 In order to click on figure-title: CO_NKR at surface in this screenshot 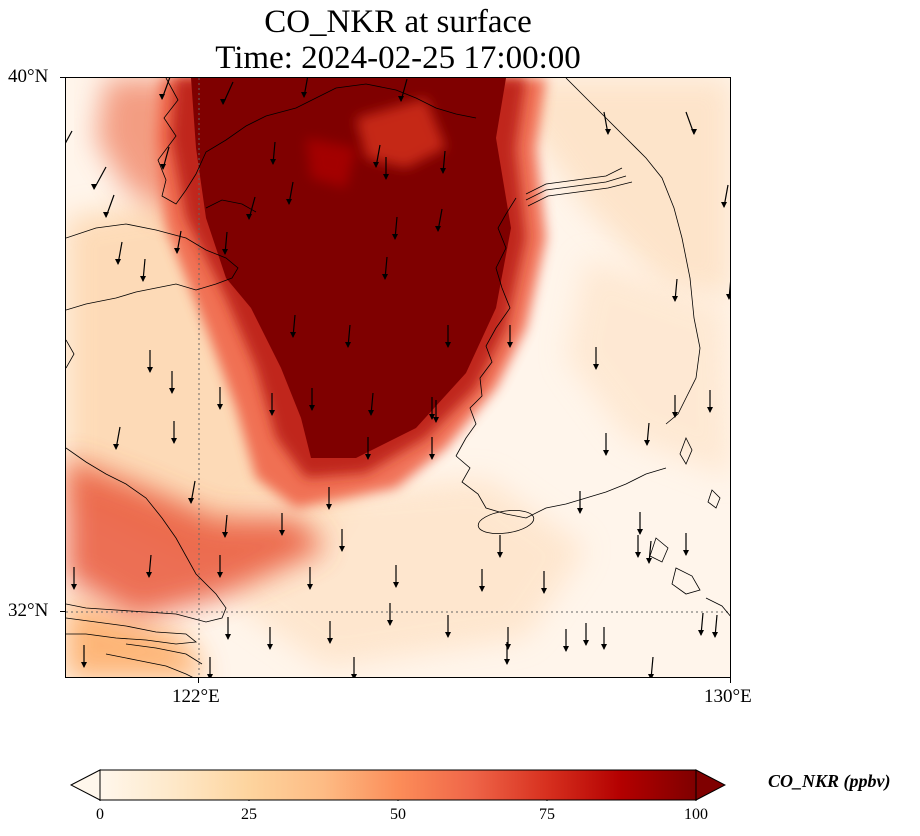, I will do `click(398, 22)`.